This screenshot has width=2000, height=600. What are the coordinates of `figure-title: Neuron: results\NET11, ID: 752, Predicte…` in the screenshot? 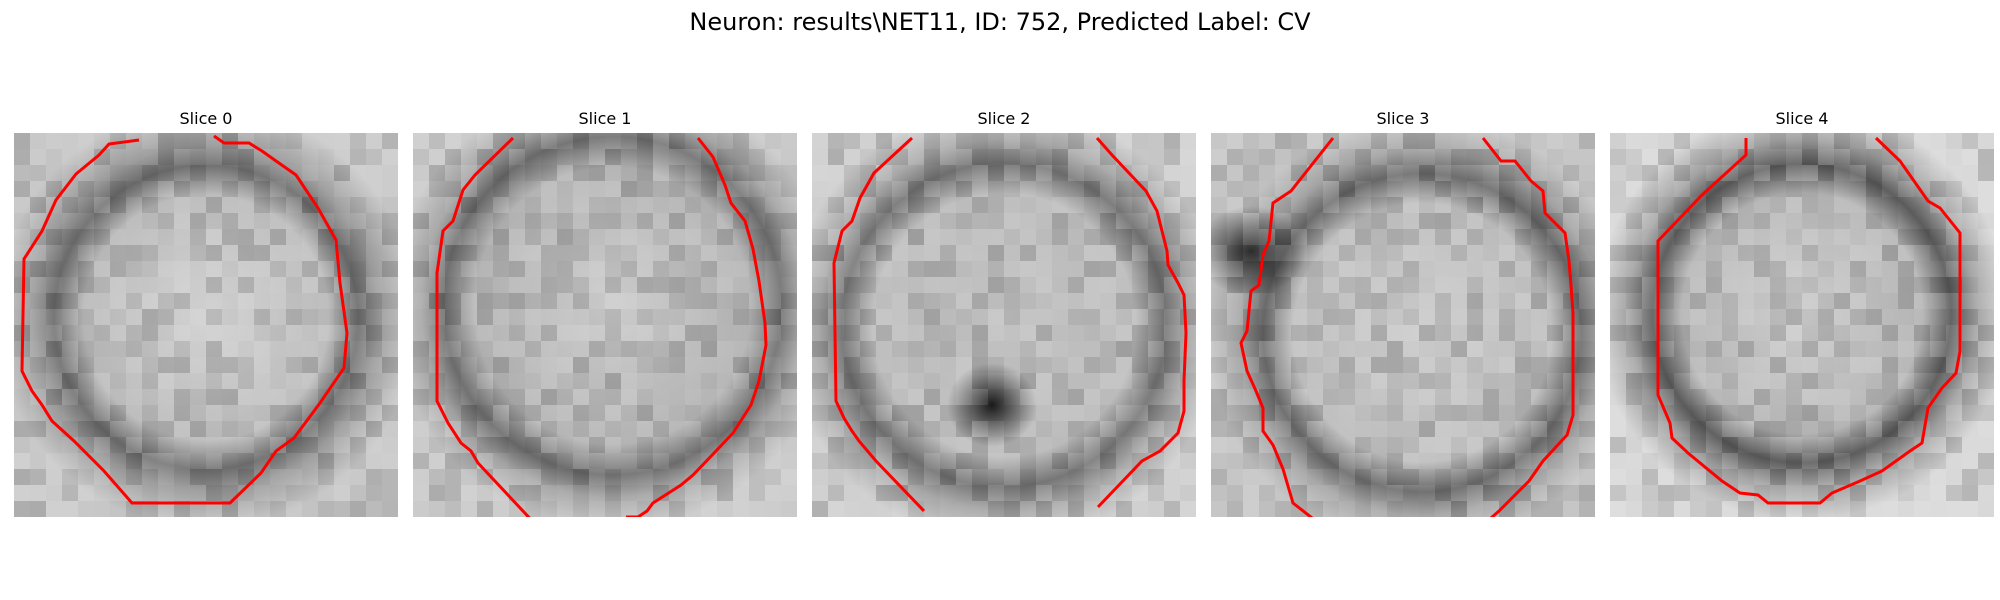 It's located at (1000, 22).